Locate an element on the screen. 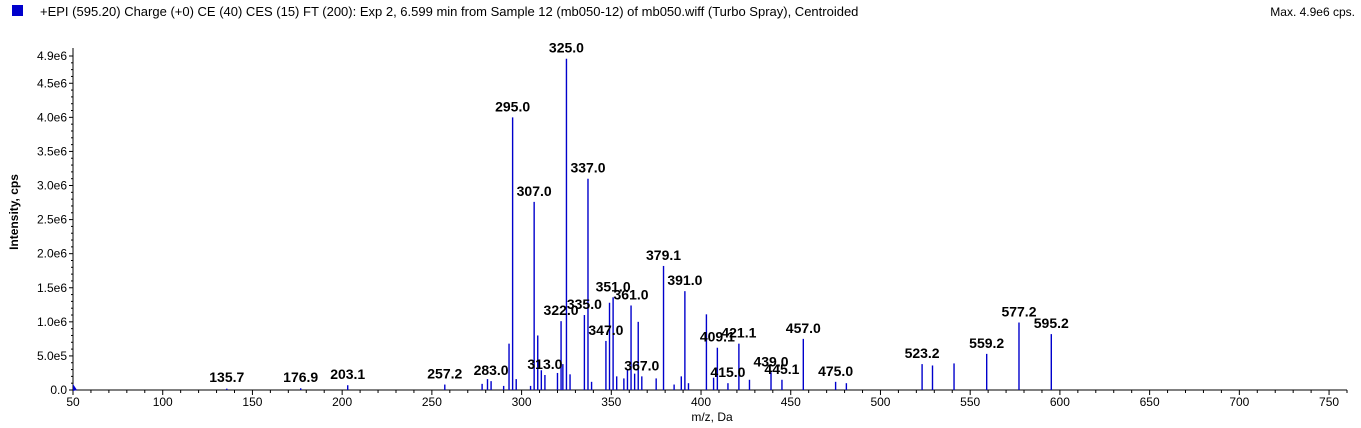 This screenshot has height=428, width=1361. max-intensity-label: Max. 4.9e6 cps. is located at coordinates (1312, 12).